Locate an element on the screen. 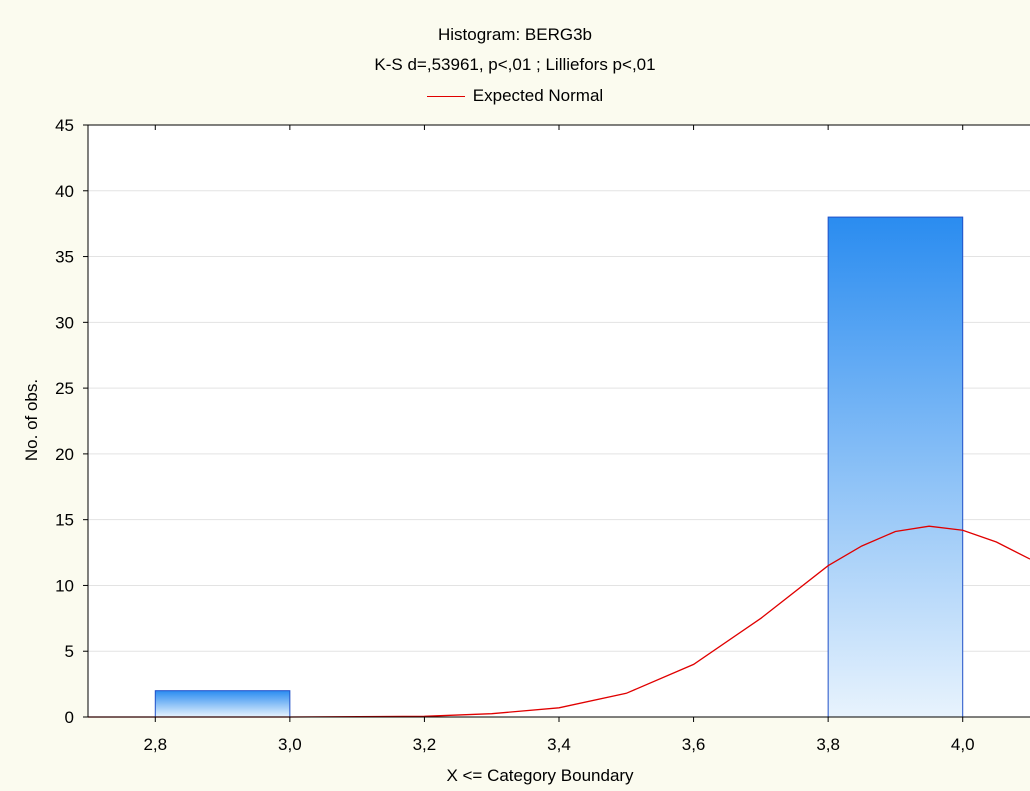 The image size is (1030, 791). legend-label: Expected Normal is located at coordinates (538, 95).